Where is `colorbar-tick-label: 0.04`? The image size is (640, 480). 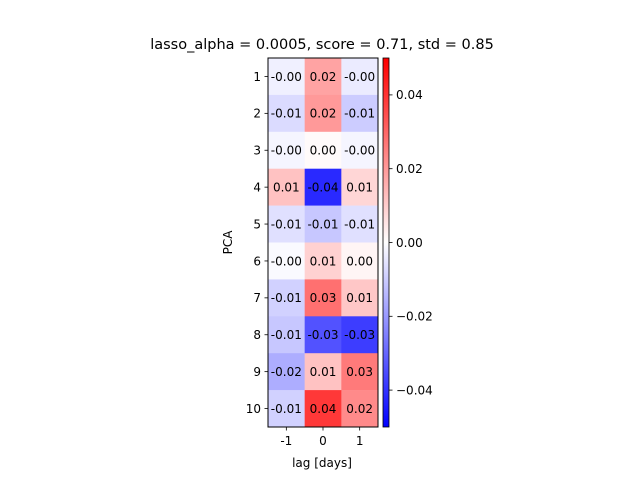 colorbar-tick-label: 0.04 is located at coordinates (409, 95).